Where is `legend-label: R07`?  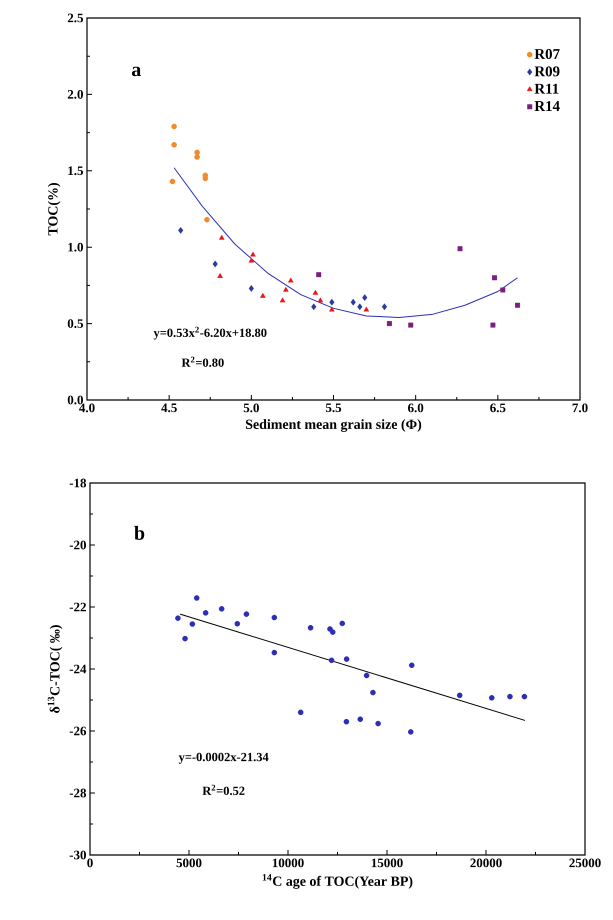
legend-label: R07 is located at coordinates (547, 53).